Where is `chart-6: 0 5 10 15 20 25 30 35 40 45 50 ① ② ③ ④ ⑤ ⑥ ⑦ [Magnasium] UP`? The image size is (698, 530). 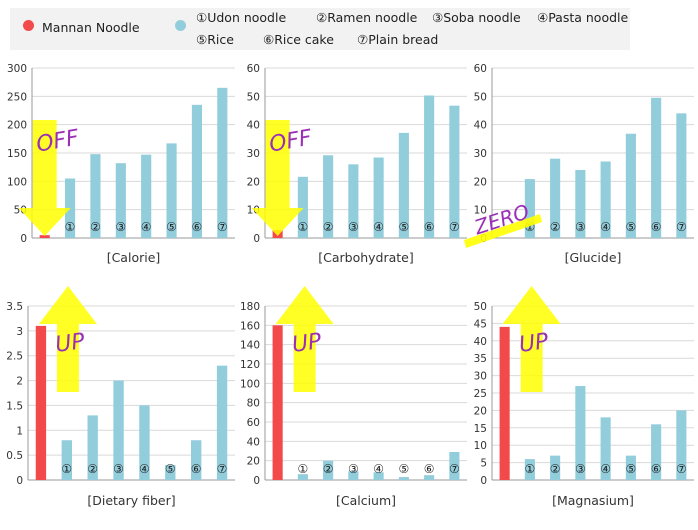 chart-6: 0 5 10 15 20 25 30 35 40 45 50 ① ② ③ ④ ⑤ ⑥ ⑦ [Magnasium] UP is located at coordinates (584, 397).